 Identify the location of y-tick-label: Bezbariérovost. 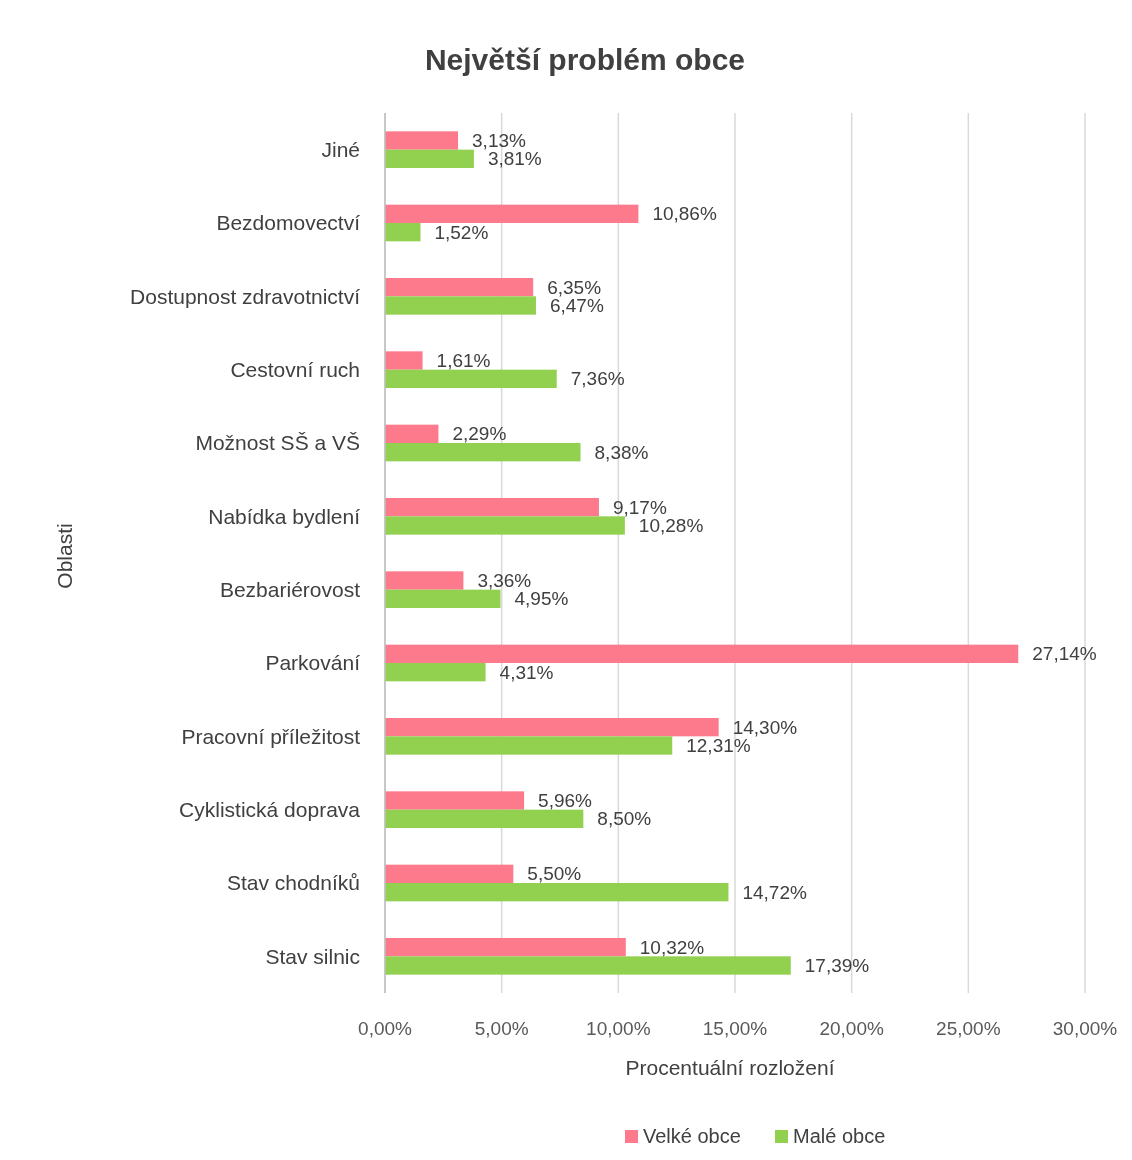
(290, 590).